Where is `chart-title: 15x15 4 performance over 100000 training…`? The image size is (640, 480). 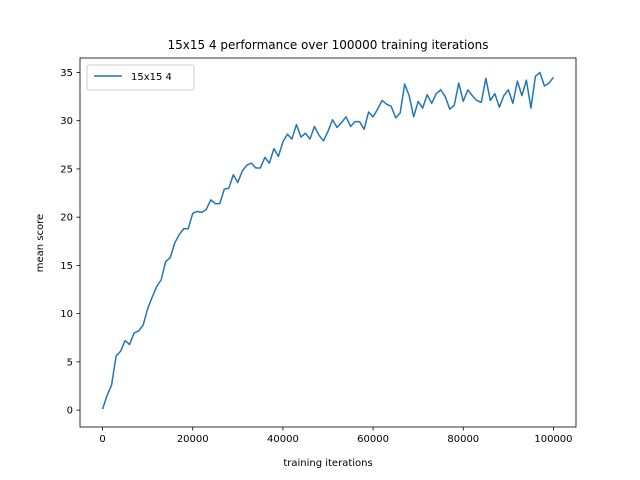 chart-title: 15x15 4 performance over 100000 training… is located at coordinates (327, 45).